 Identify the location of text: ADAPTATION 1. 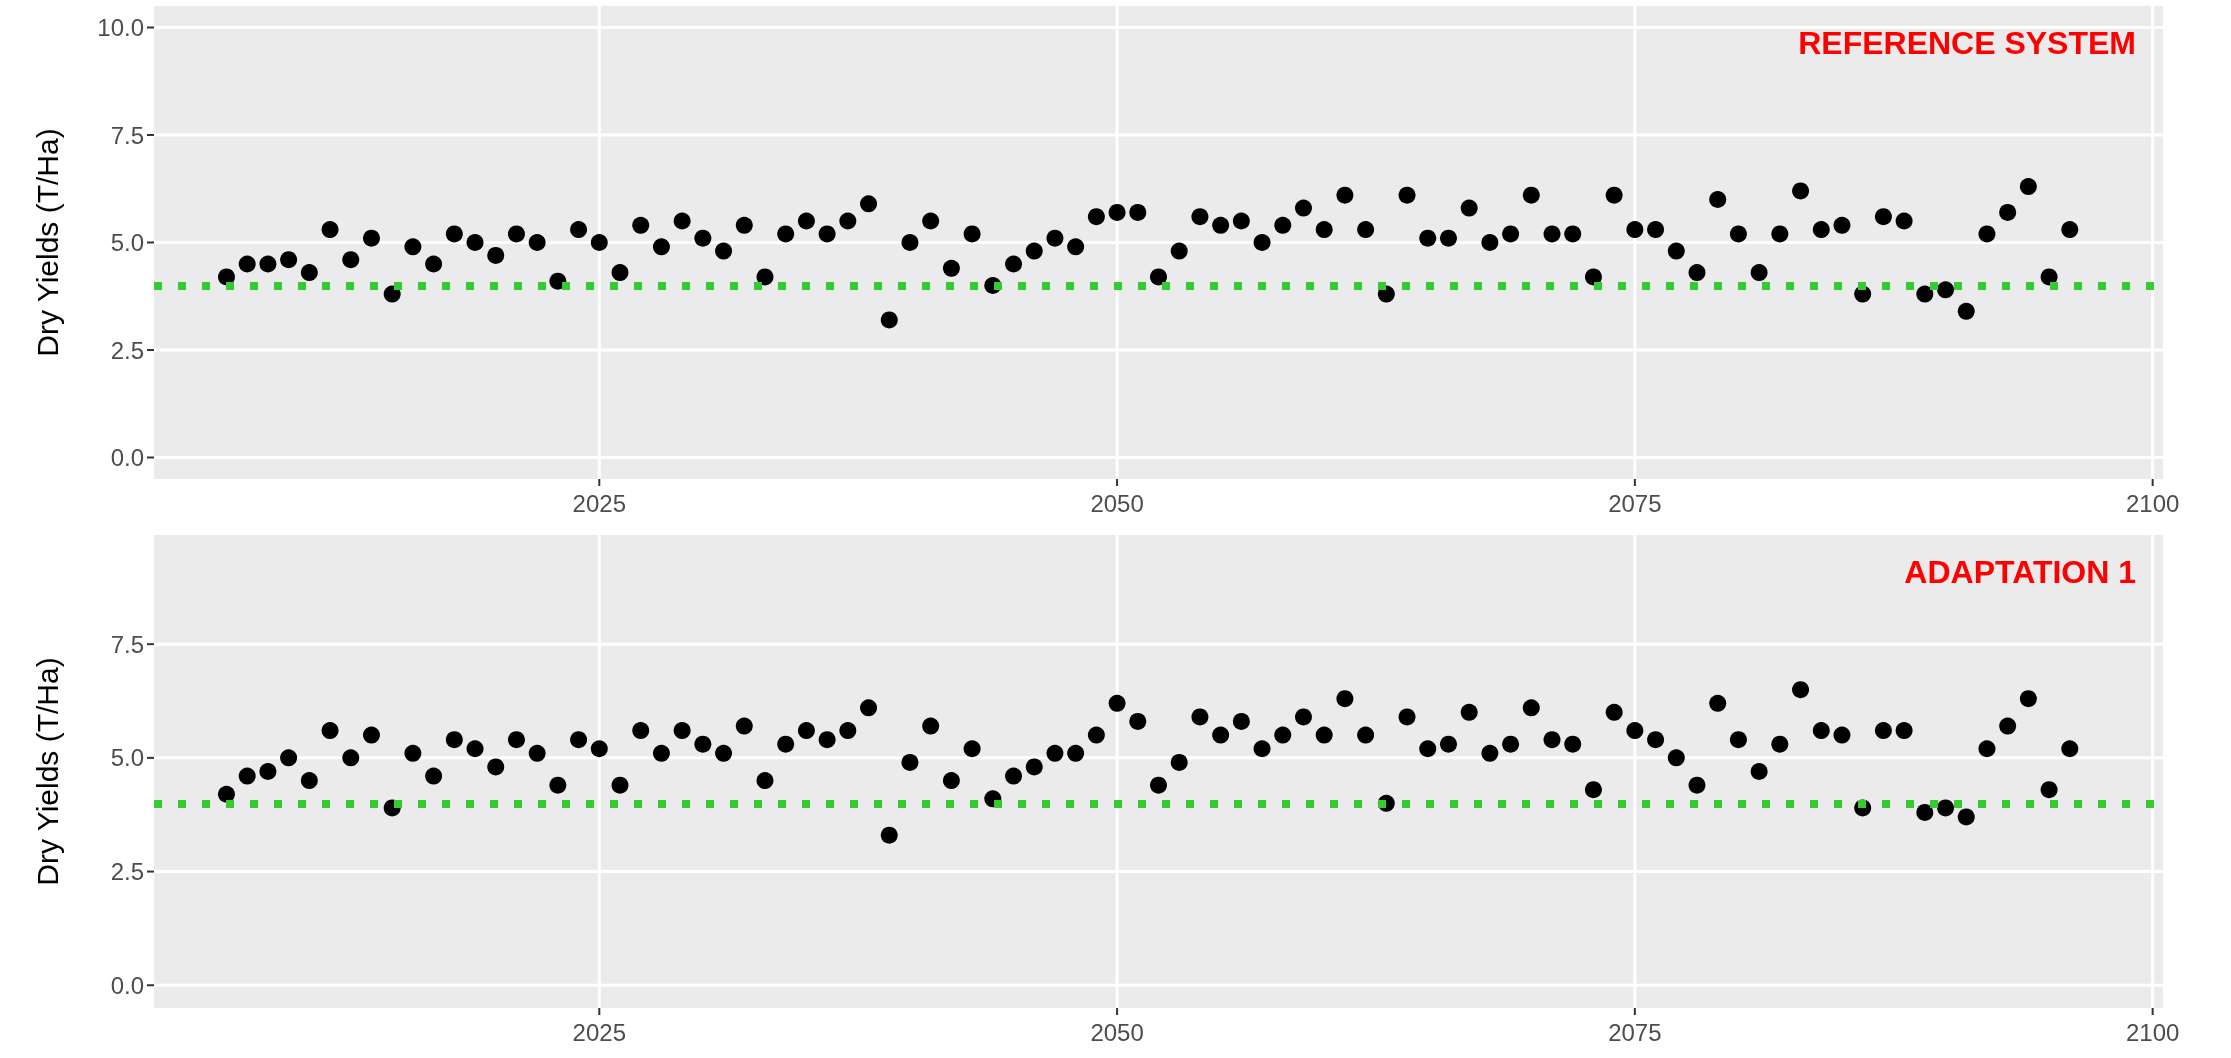
(2020, 572).